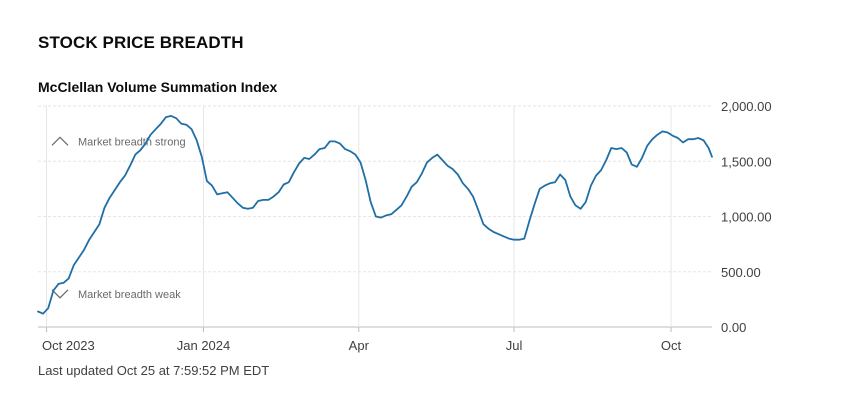  I want to click on x-tick-label: Jul, so click(514, 345).